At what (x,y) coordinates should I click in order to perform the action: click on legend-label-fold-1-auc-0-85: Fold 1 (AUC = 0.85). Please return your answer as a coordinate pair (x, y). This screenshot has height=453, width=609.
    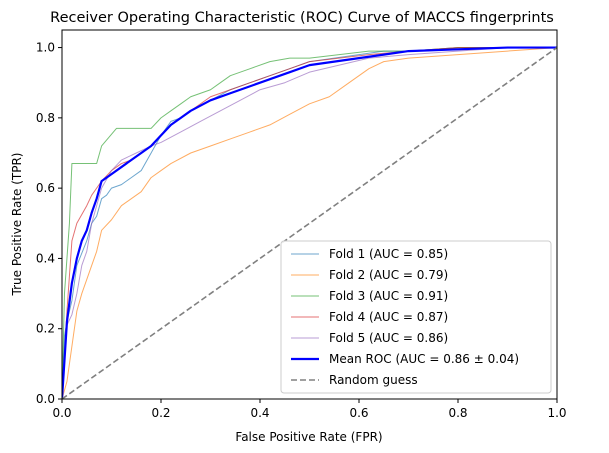
    Looking at the image, I should click on (388, 254).